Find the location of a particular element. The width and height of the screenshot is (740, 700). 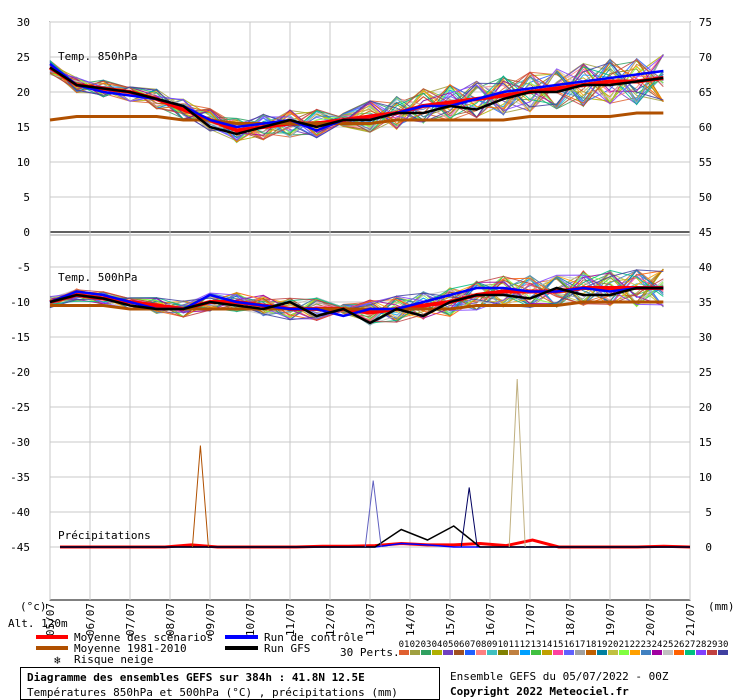

legend-label-climate: Moyenne 1981-2010 is located at coordinates (130, 648).